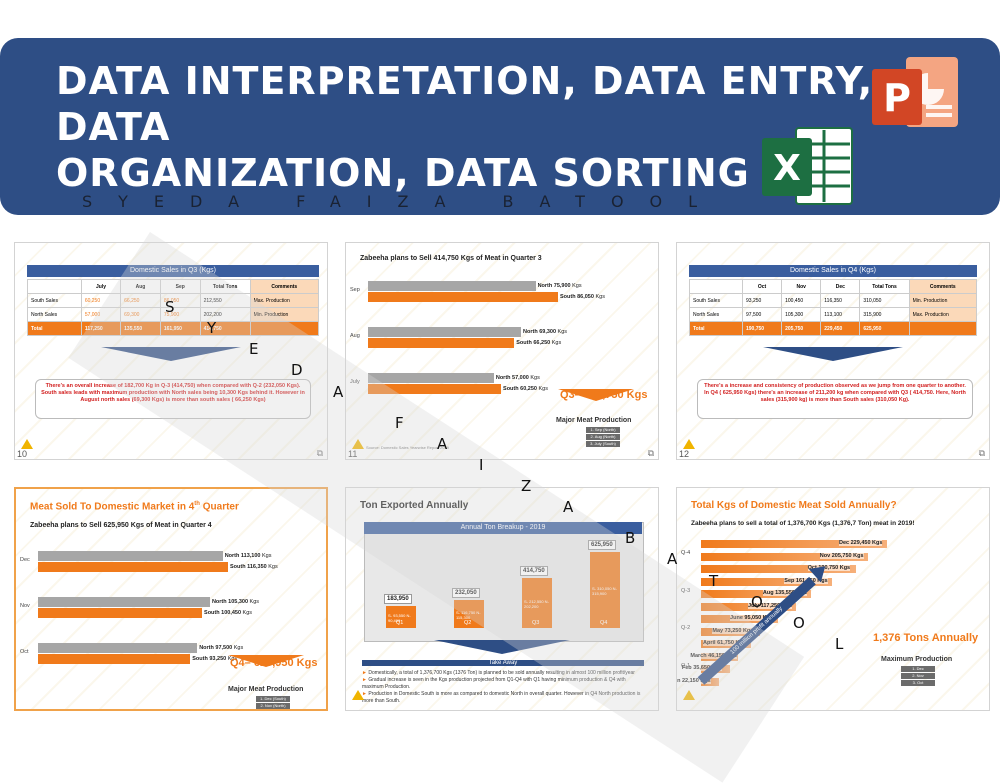 This screenshot has width=1000, height=783. I want to click on month-label: Oct, so click(24, 652).